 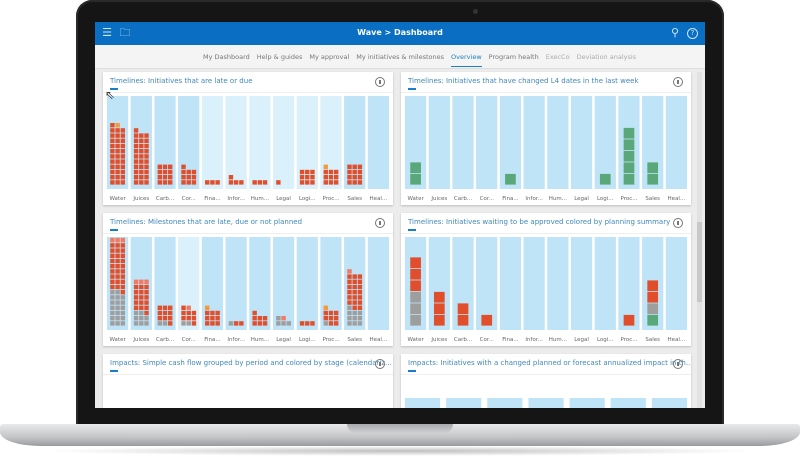 What do you see at coordinates (415, 199) in the screenshot?
I see `category-label: Water` at bounding box center [415, 199].